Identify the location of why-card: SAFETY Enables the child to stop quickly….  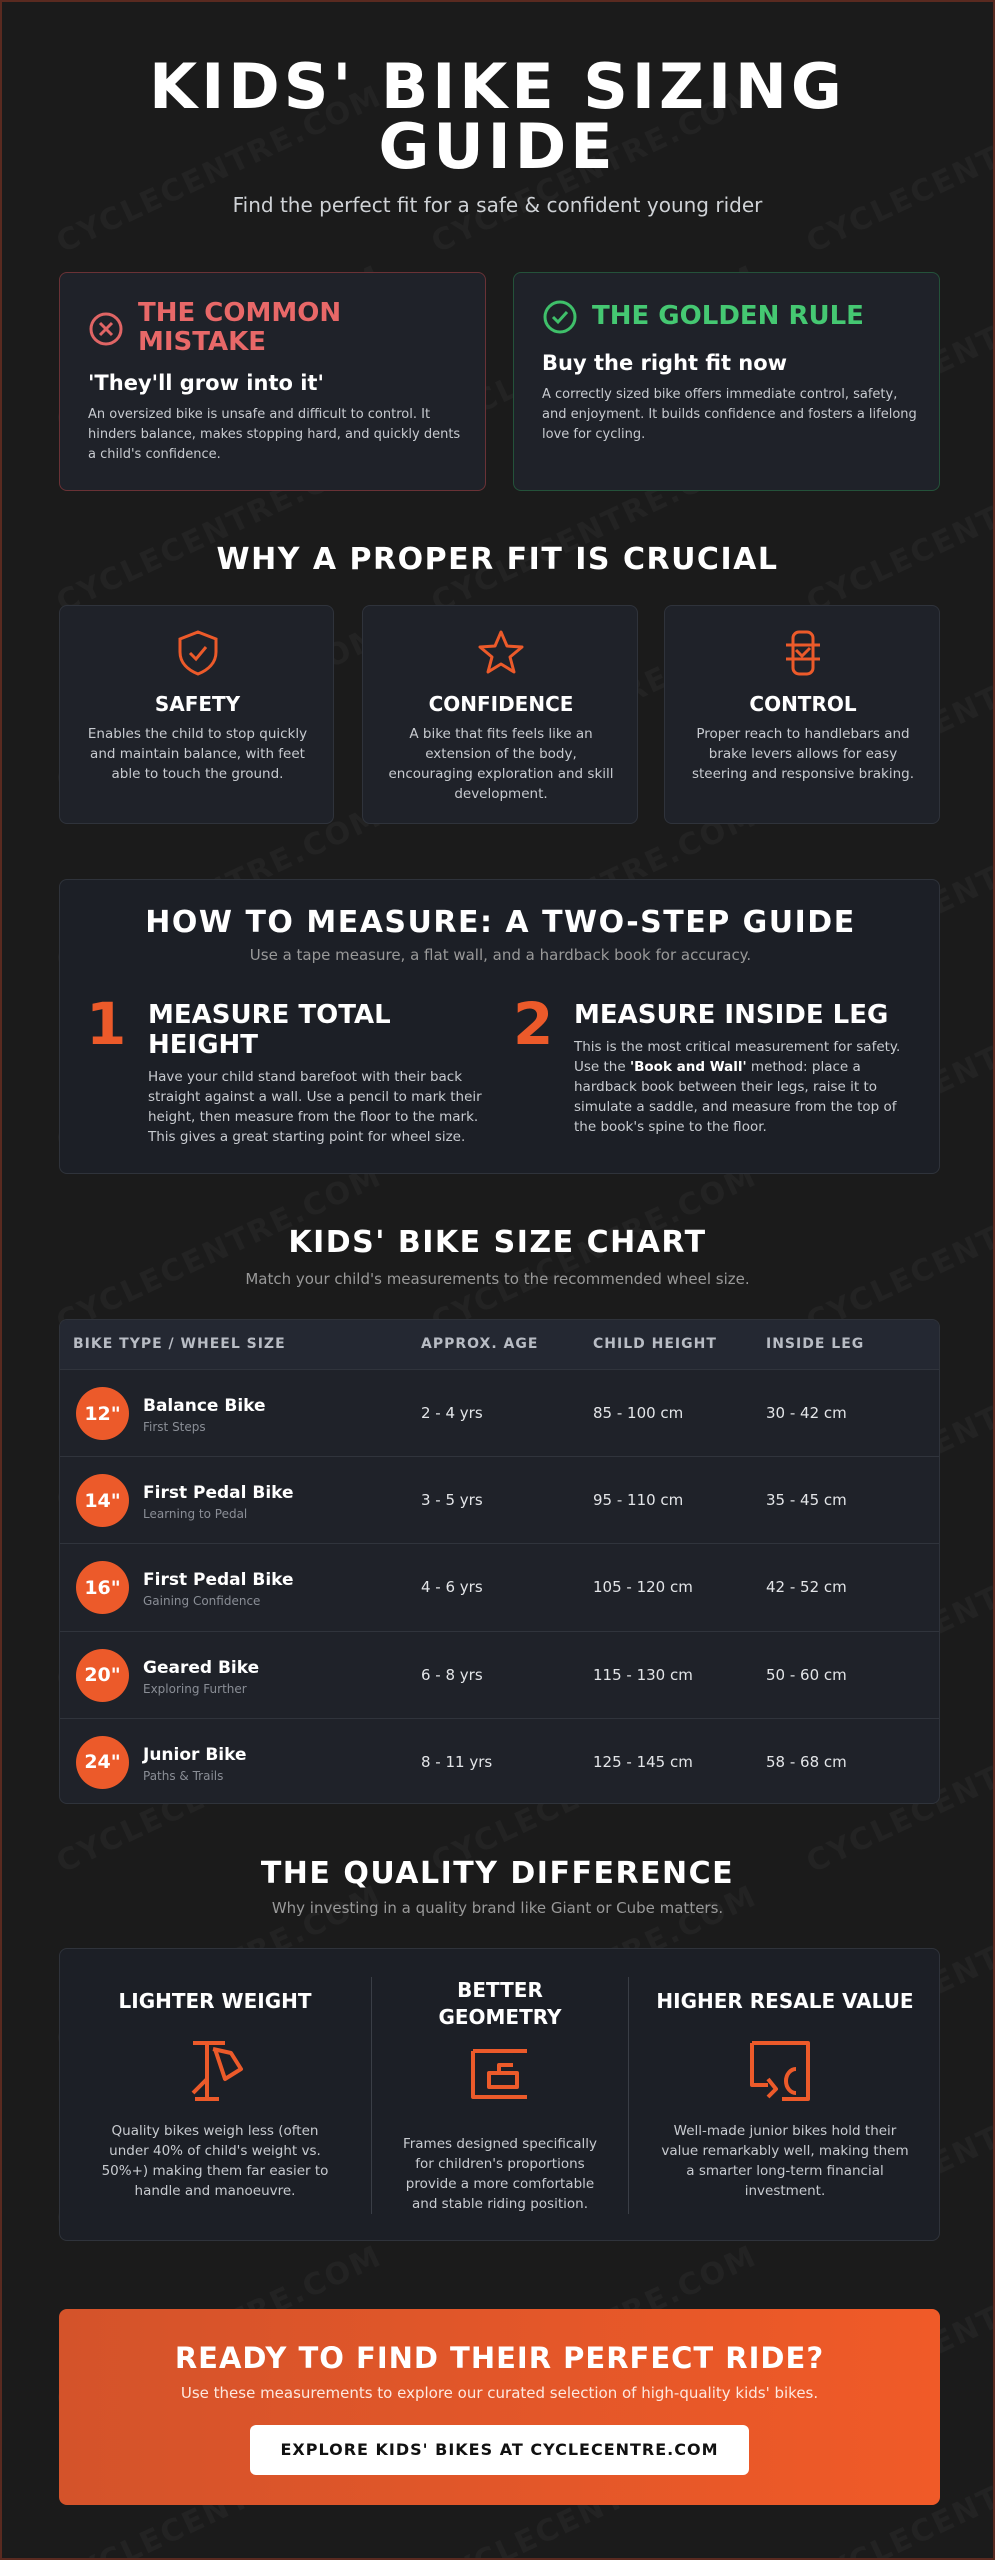
(196, 714).